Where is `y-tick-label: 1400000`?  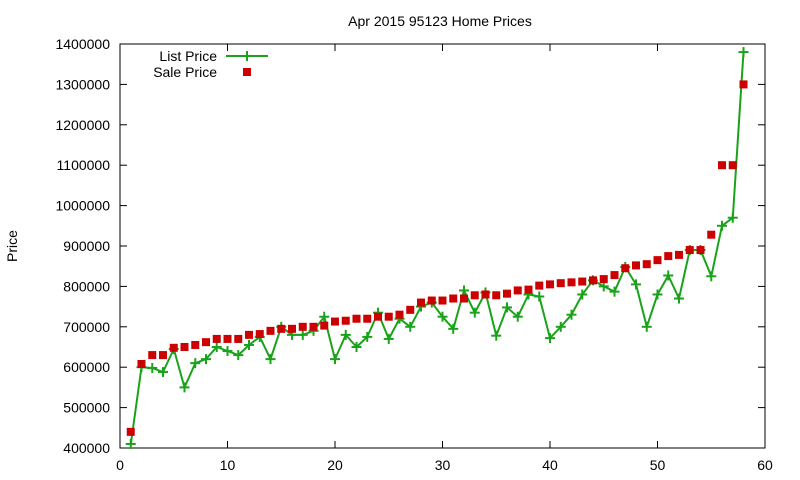
y-tick-label: 1400000 is located at coordinates (82, 44).